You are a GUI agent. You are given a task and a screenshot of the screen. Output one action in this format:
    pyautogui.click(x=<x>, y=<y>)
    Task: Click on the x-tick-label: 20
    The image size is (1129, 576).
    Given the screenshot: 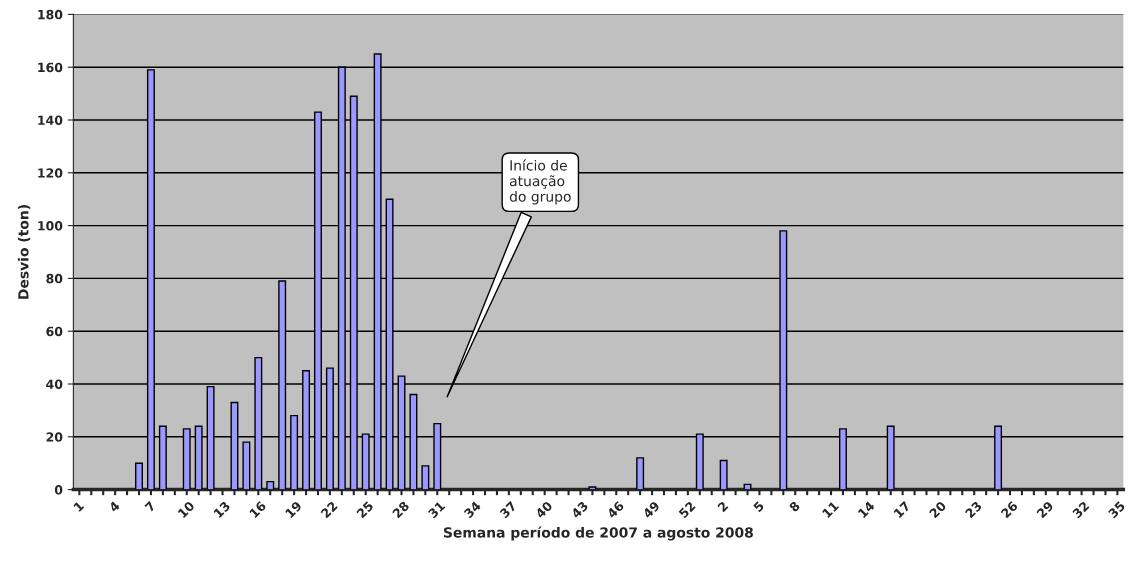 What is the action you would take?
    pyautogui.click(x=937, y=509)
    